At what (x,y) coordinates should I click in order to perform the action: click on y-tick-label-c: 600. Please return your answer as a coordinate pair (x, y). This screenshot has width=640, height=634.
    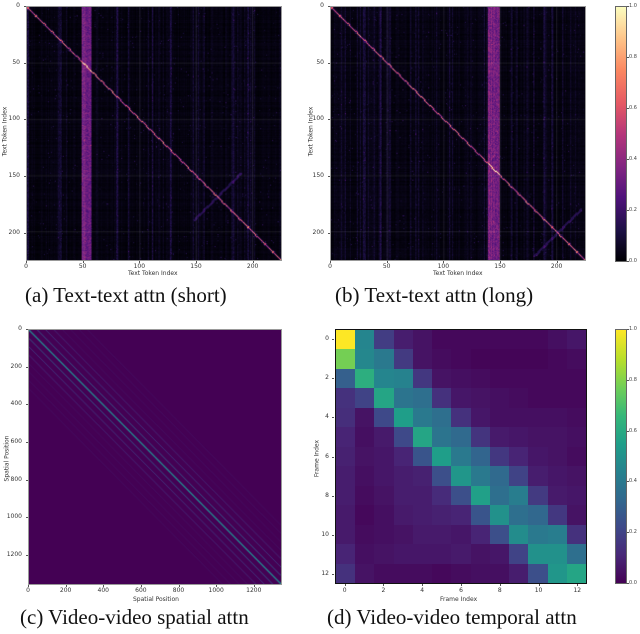
    Looking at the image, I should click on (16, 441).